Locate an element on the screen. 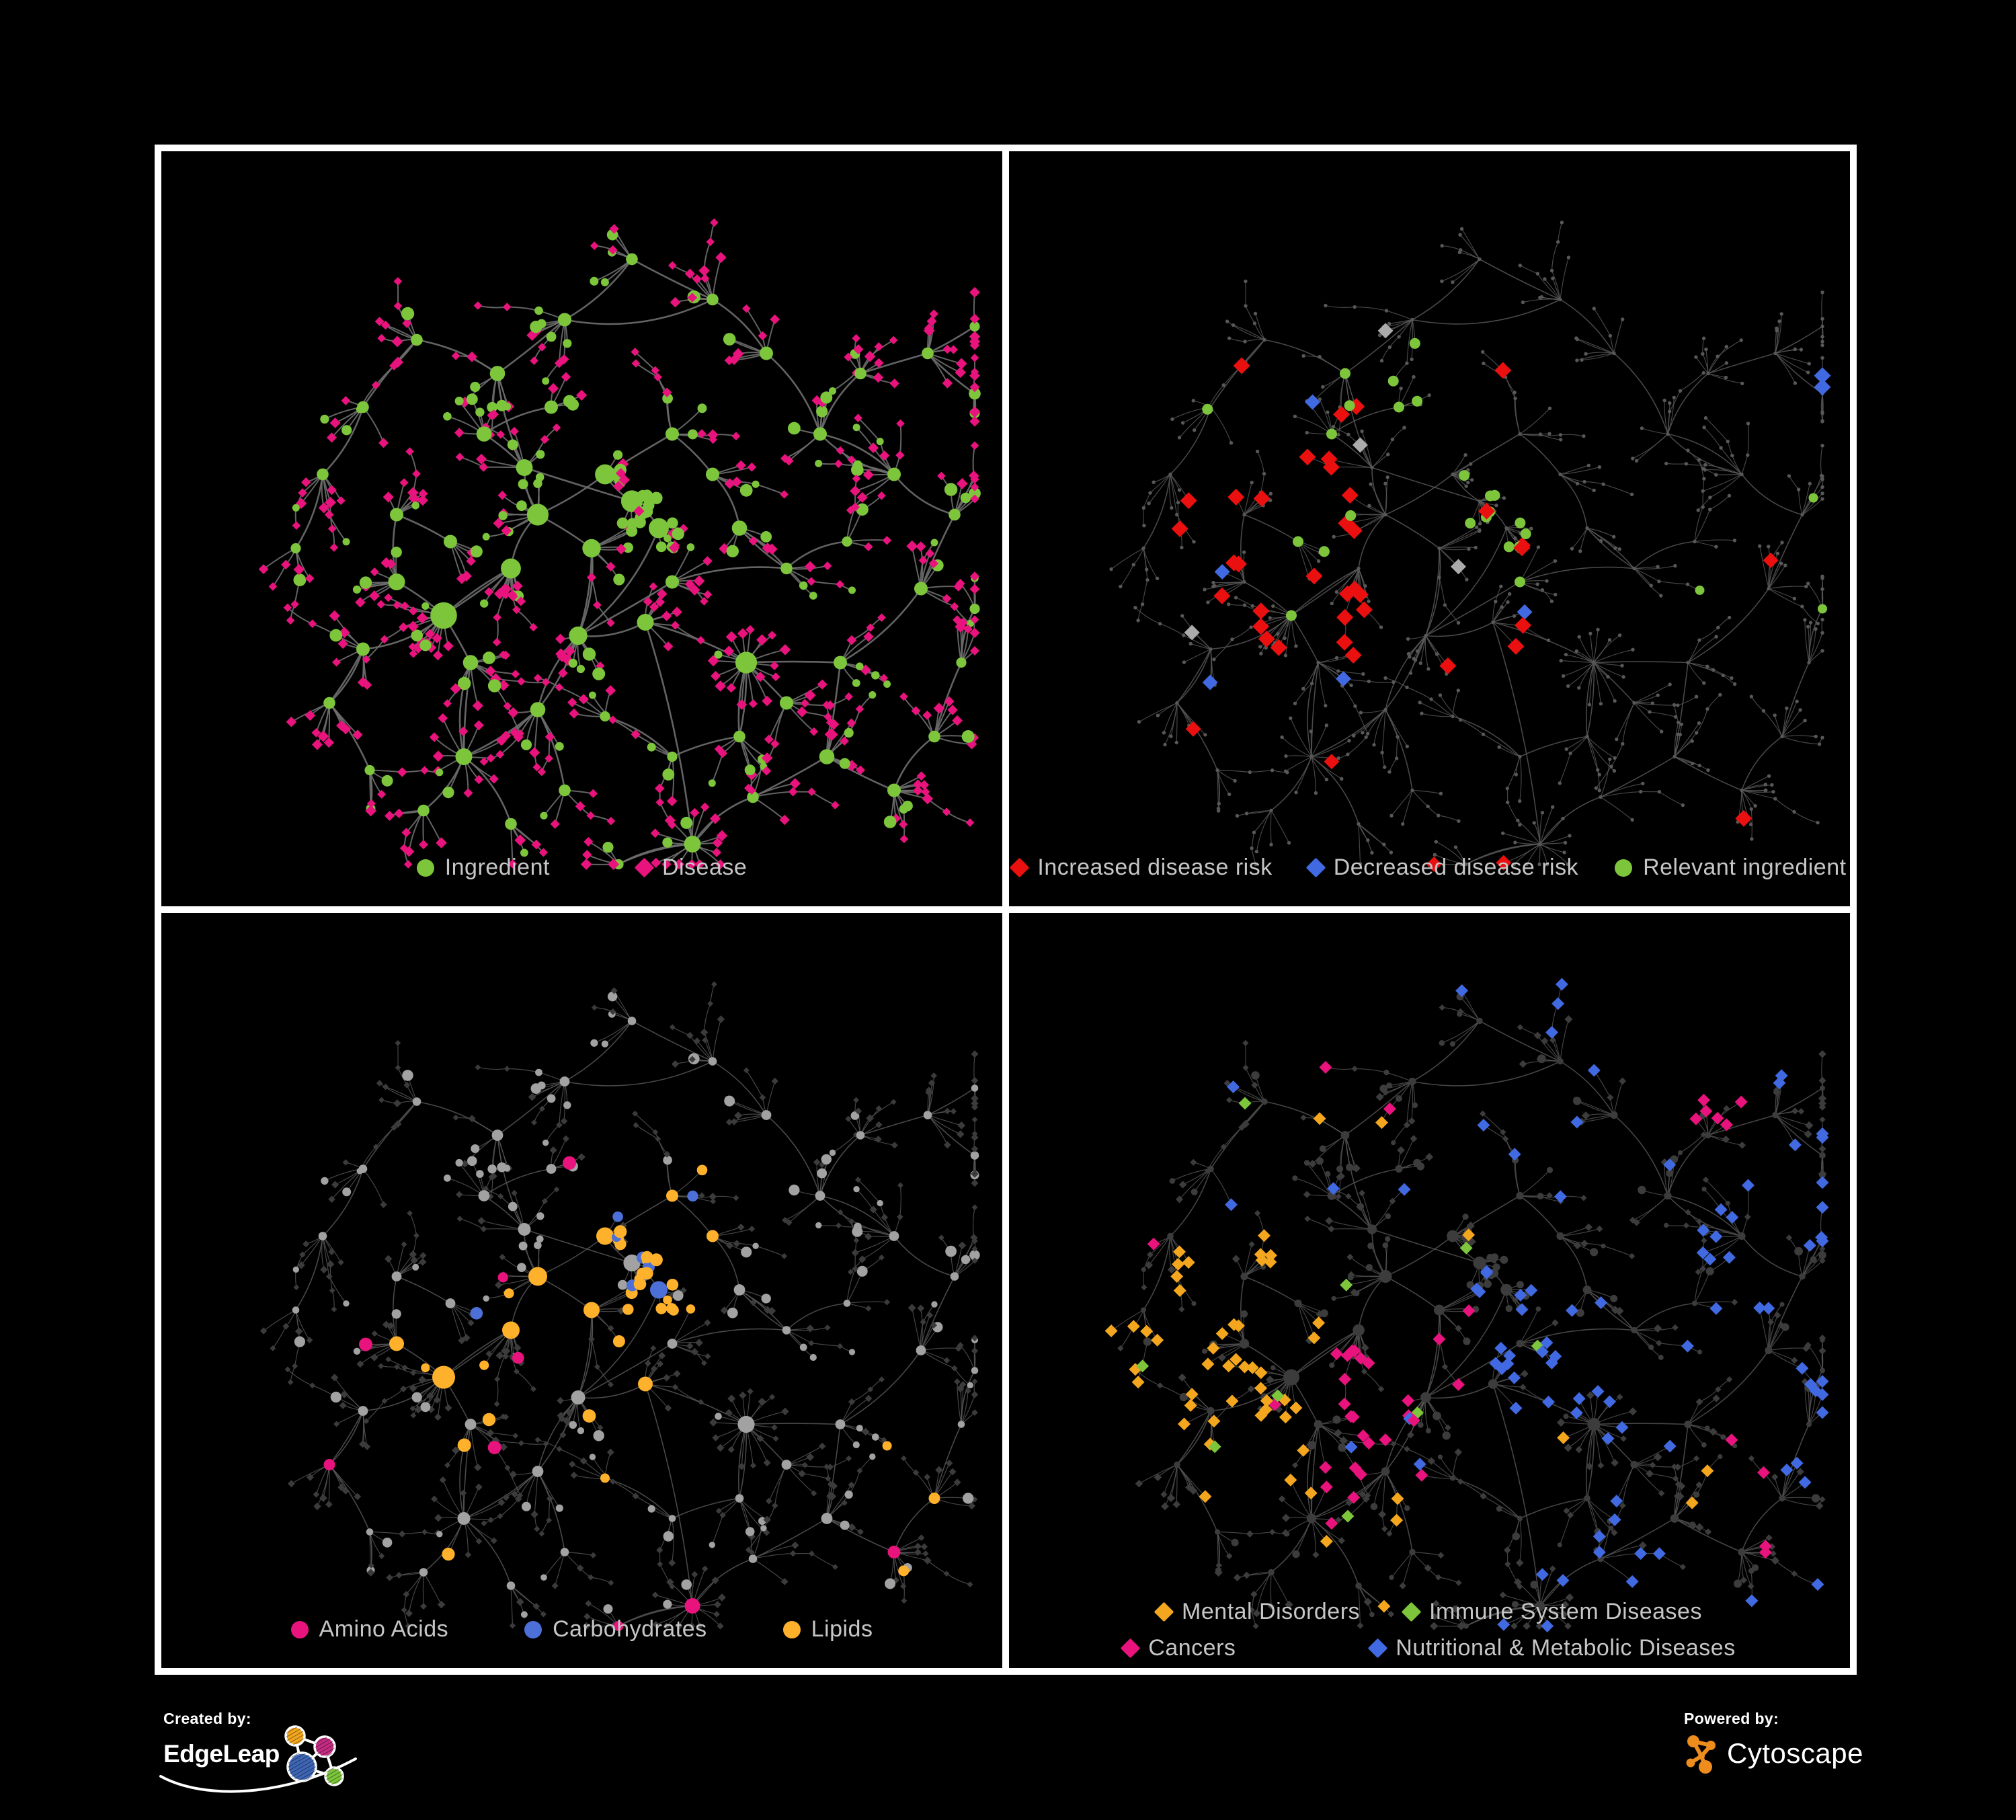  cytoscape-lockup: Cytoscape is located at coordinates (1773, 1753).